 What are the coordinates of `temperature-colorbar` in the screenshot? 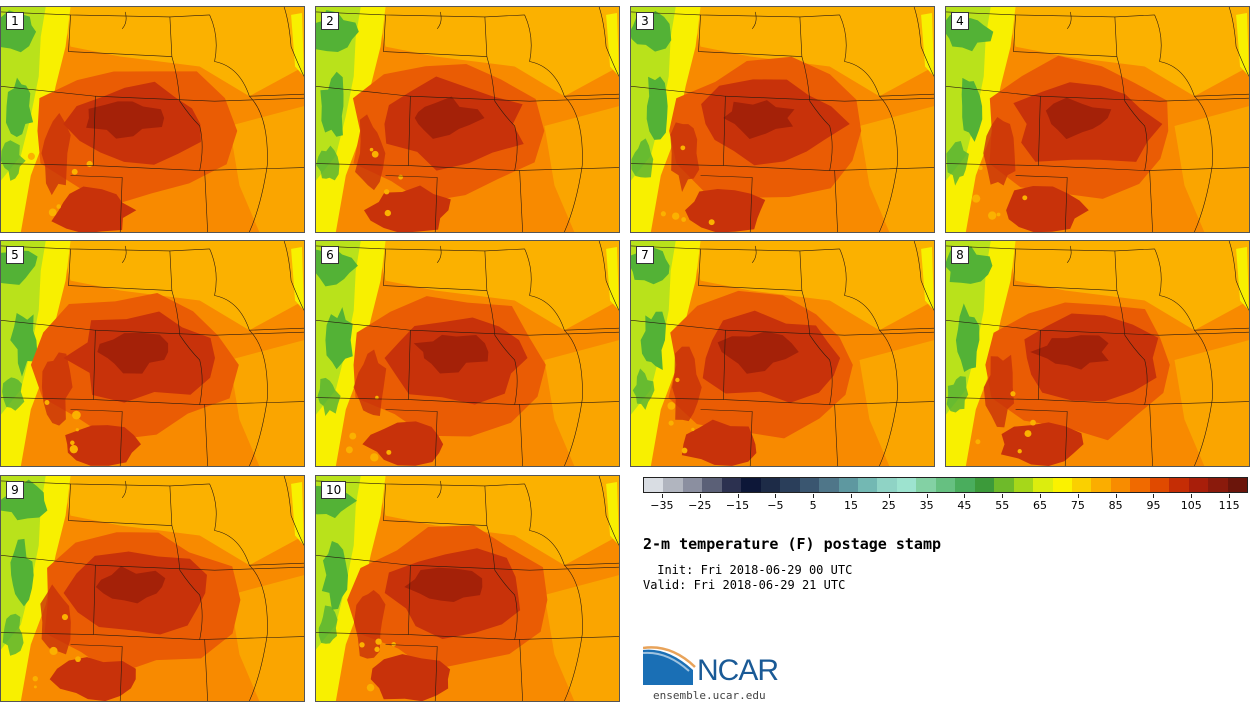 It's located at (945, 485).